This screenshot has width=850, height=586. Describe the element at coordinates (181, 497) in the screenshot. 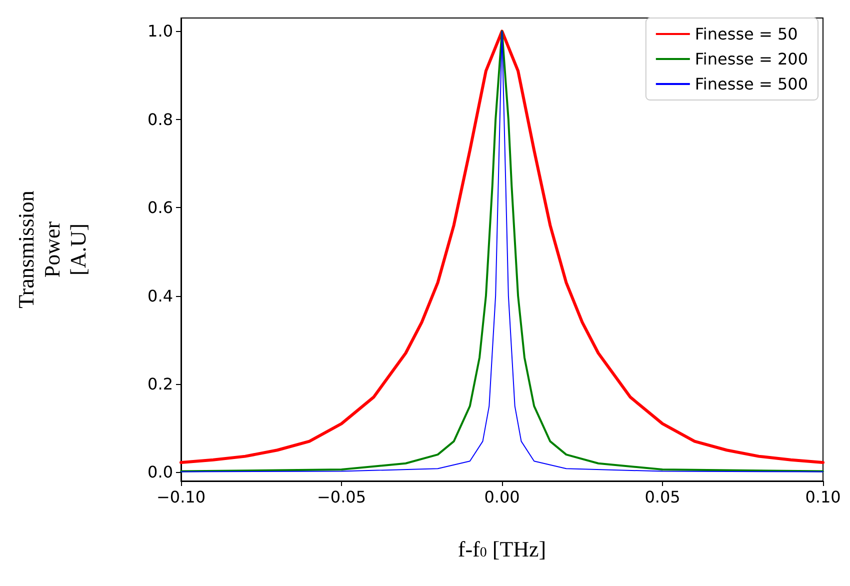

I see `x-tick-label: −0.10` at that location.